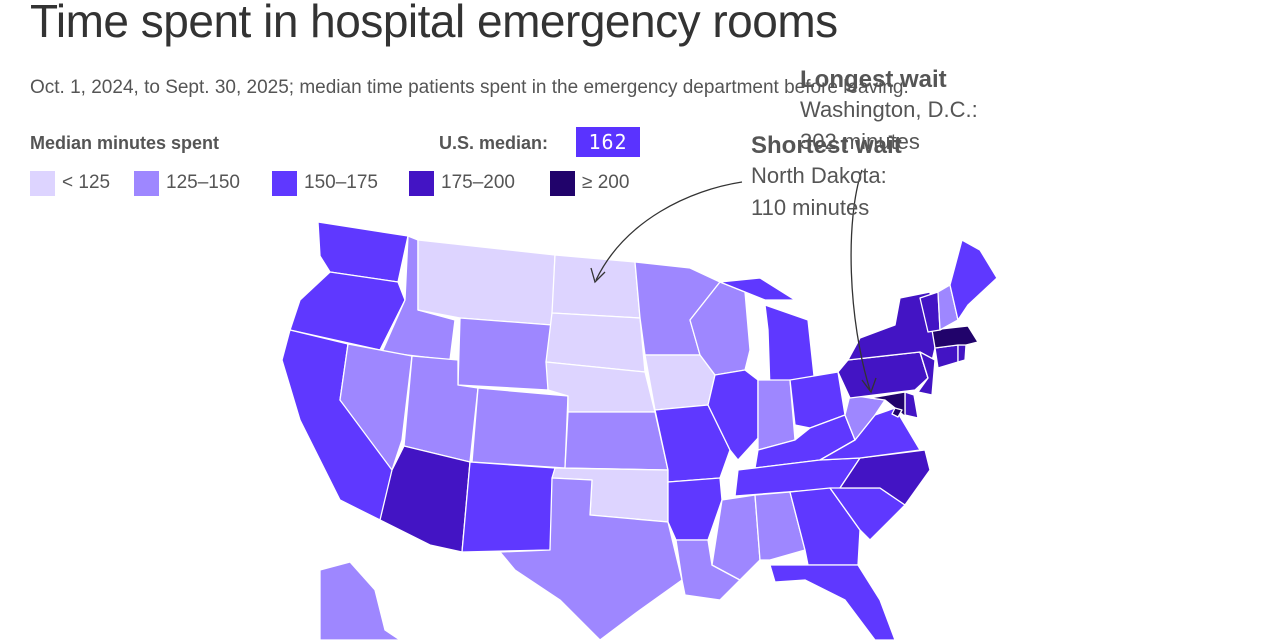 This screenshot has height=640, width=1280. What do you see at coordinates (819, 175) in the screenshot?
I see `shortest-wait-state: North Dakota:` at bounding box center [819, 175].